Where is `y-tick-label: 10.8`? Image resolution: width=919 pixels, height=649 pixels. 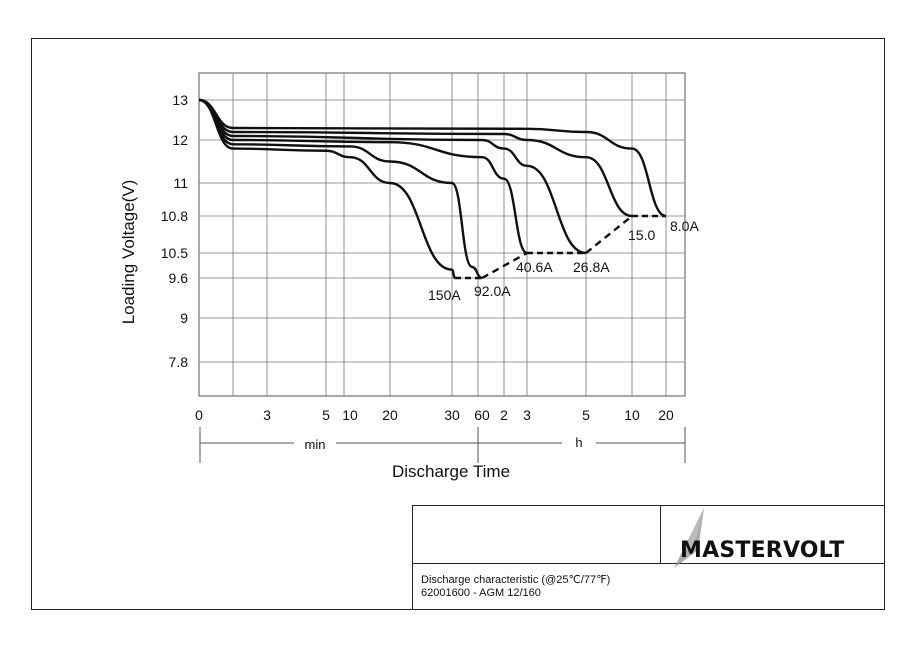
y-tick-label: 10.8 is located at coordinates (174, 216).